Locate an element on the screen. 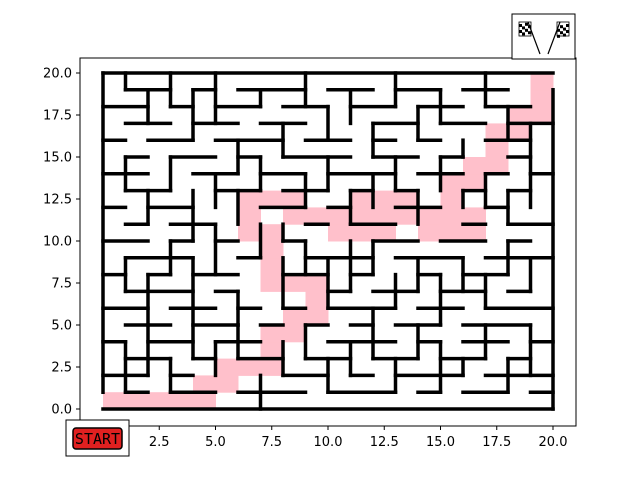  y-tick-label: 5.0 is located at coordinates (61, 326).